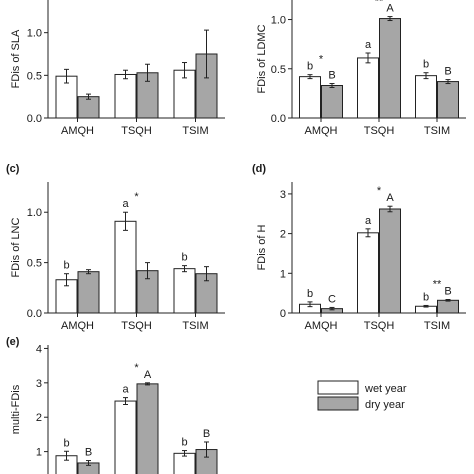  What do you see at coordinates (332, 299) in the screenshot?
I see `significance-letter: C` at bounding box center [332, 299].